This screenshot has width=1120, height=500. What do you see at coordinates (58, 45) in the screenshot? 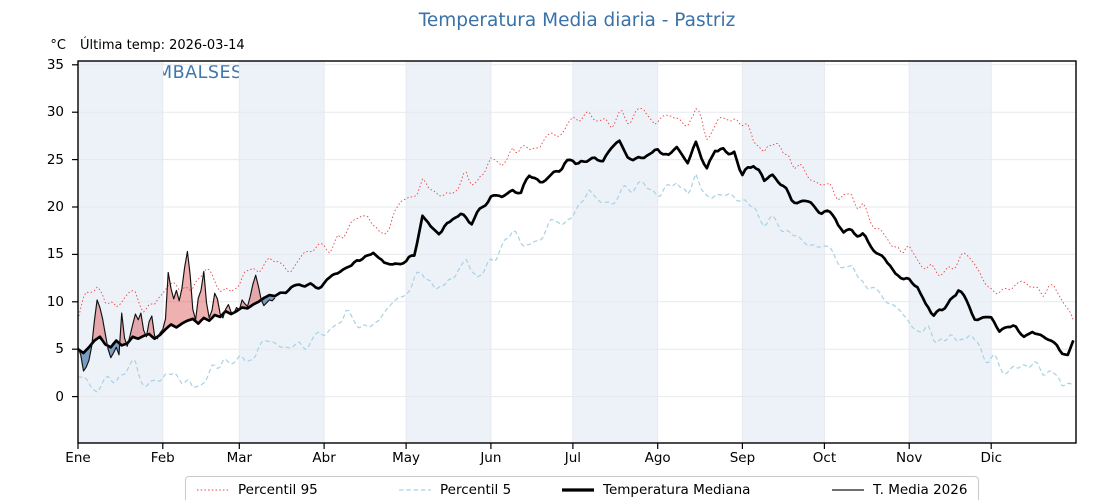
I see `y-axis-unit-label: °C` at bounding box center [58, 45].